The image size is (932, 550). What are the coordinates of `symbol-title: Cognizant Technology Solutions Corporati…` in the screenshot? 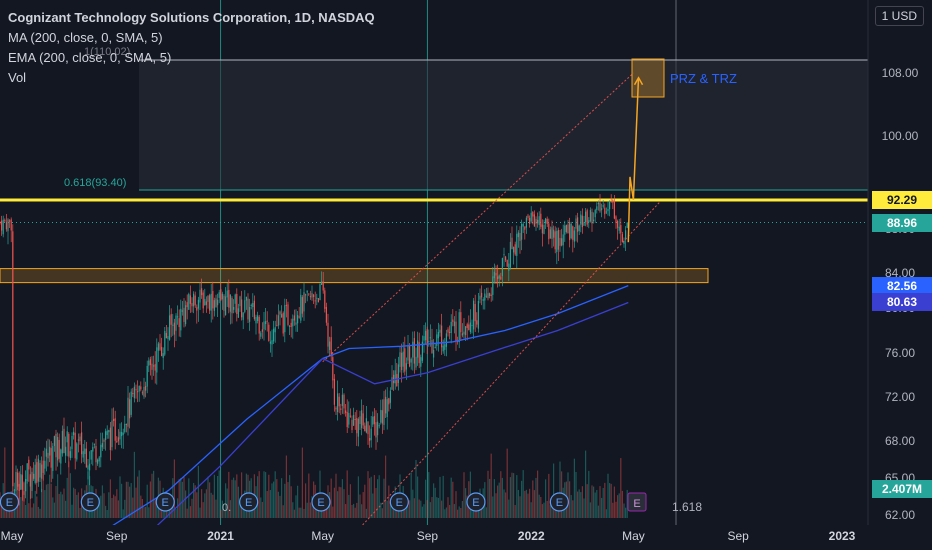 It's located at (191, 17).